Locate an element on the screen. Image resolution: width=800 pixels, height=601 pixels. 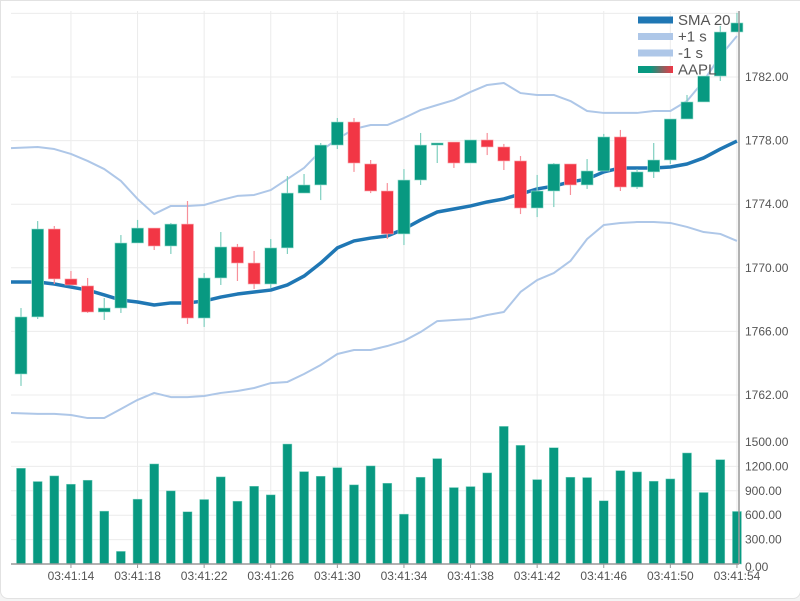
time-tick-label: 03:41:38 is located at coordinates (470, 576).